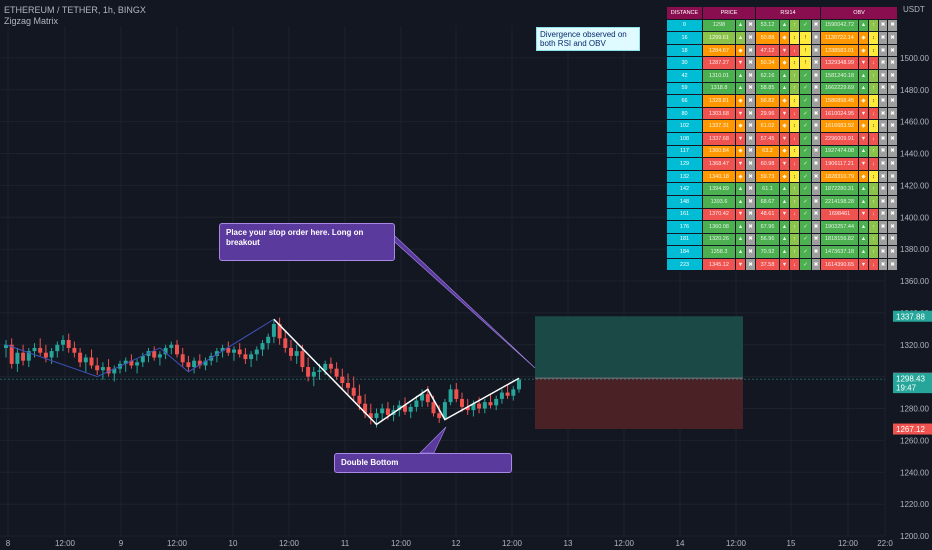  What do you see at coordinates (873, 113) in the screenshot?
I see `matrix-obv-trend-icon: ↓` at bounding box center [873, 113].